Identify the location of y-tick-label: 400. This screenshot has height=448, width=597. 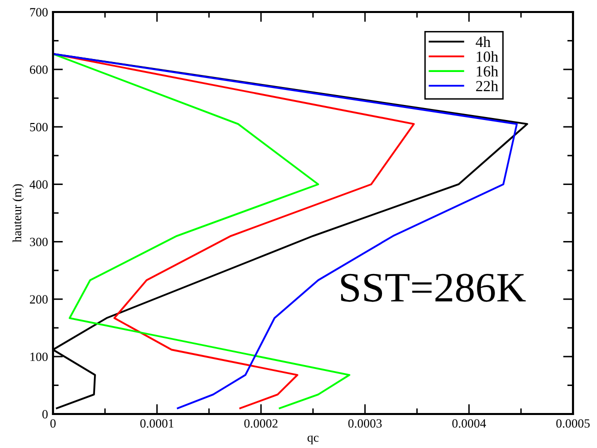
(39, 184).